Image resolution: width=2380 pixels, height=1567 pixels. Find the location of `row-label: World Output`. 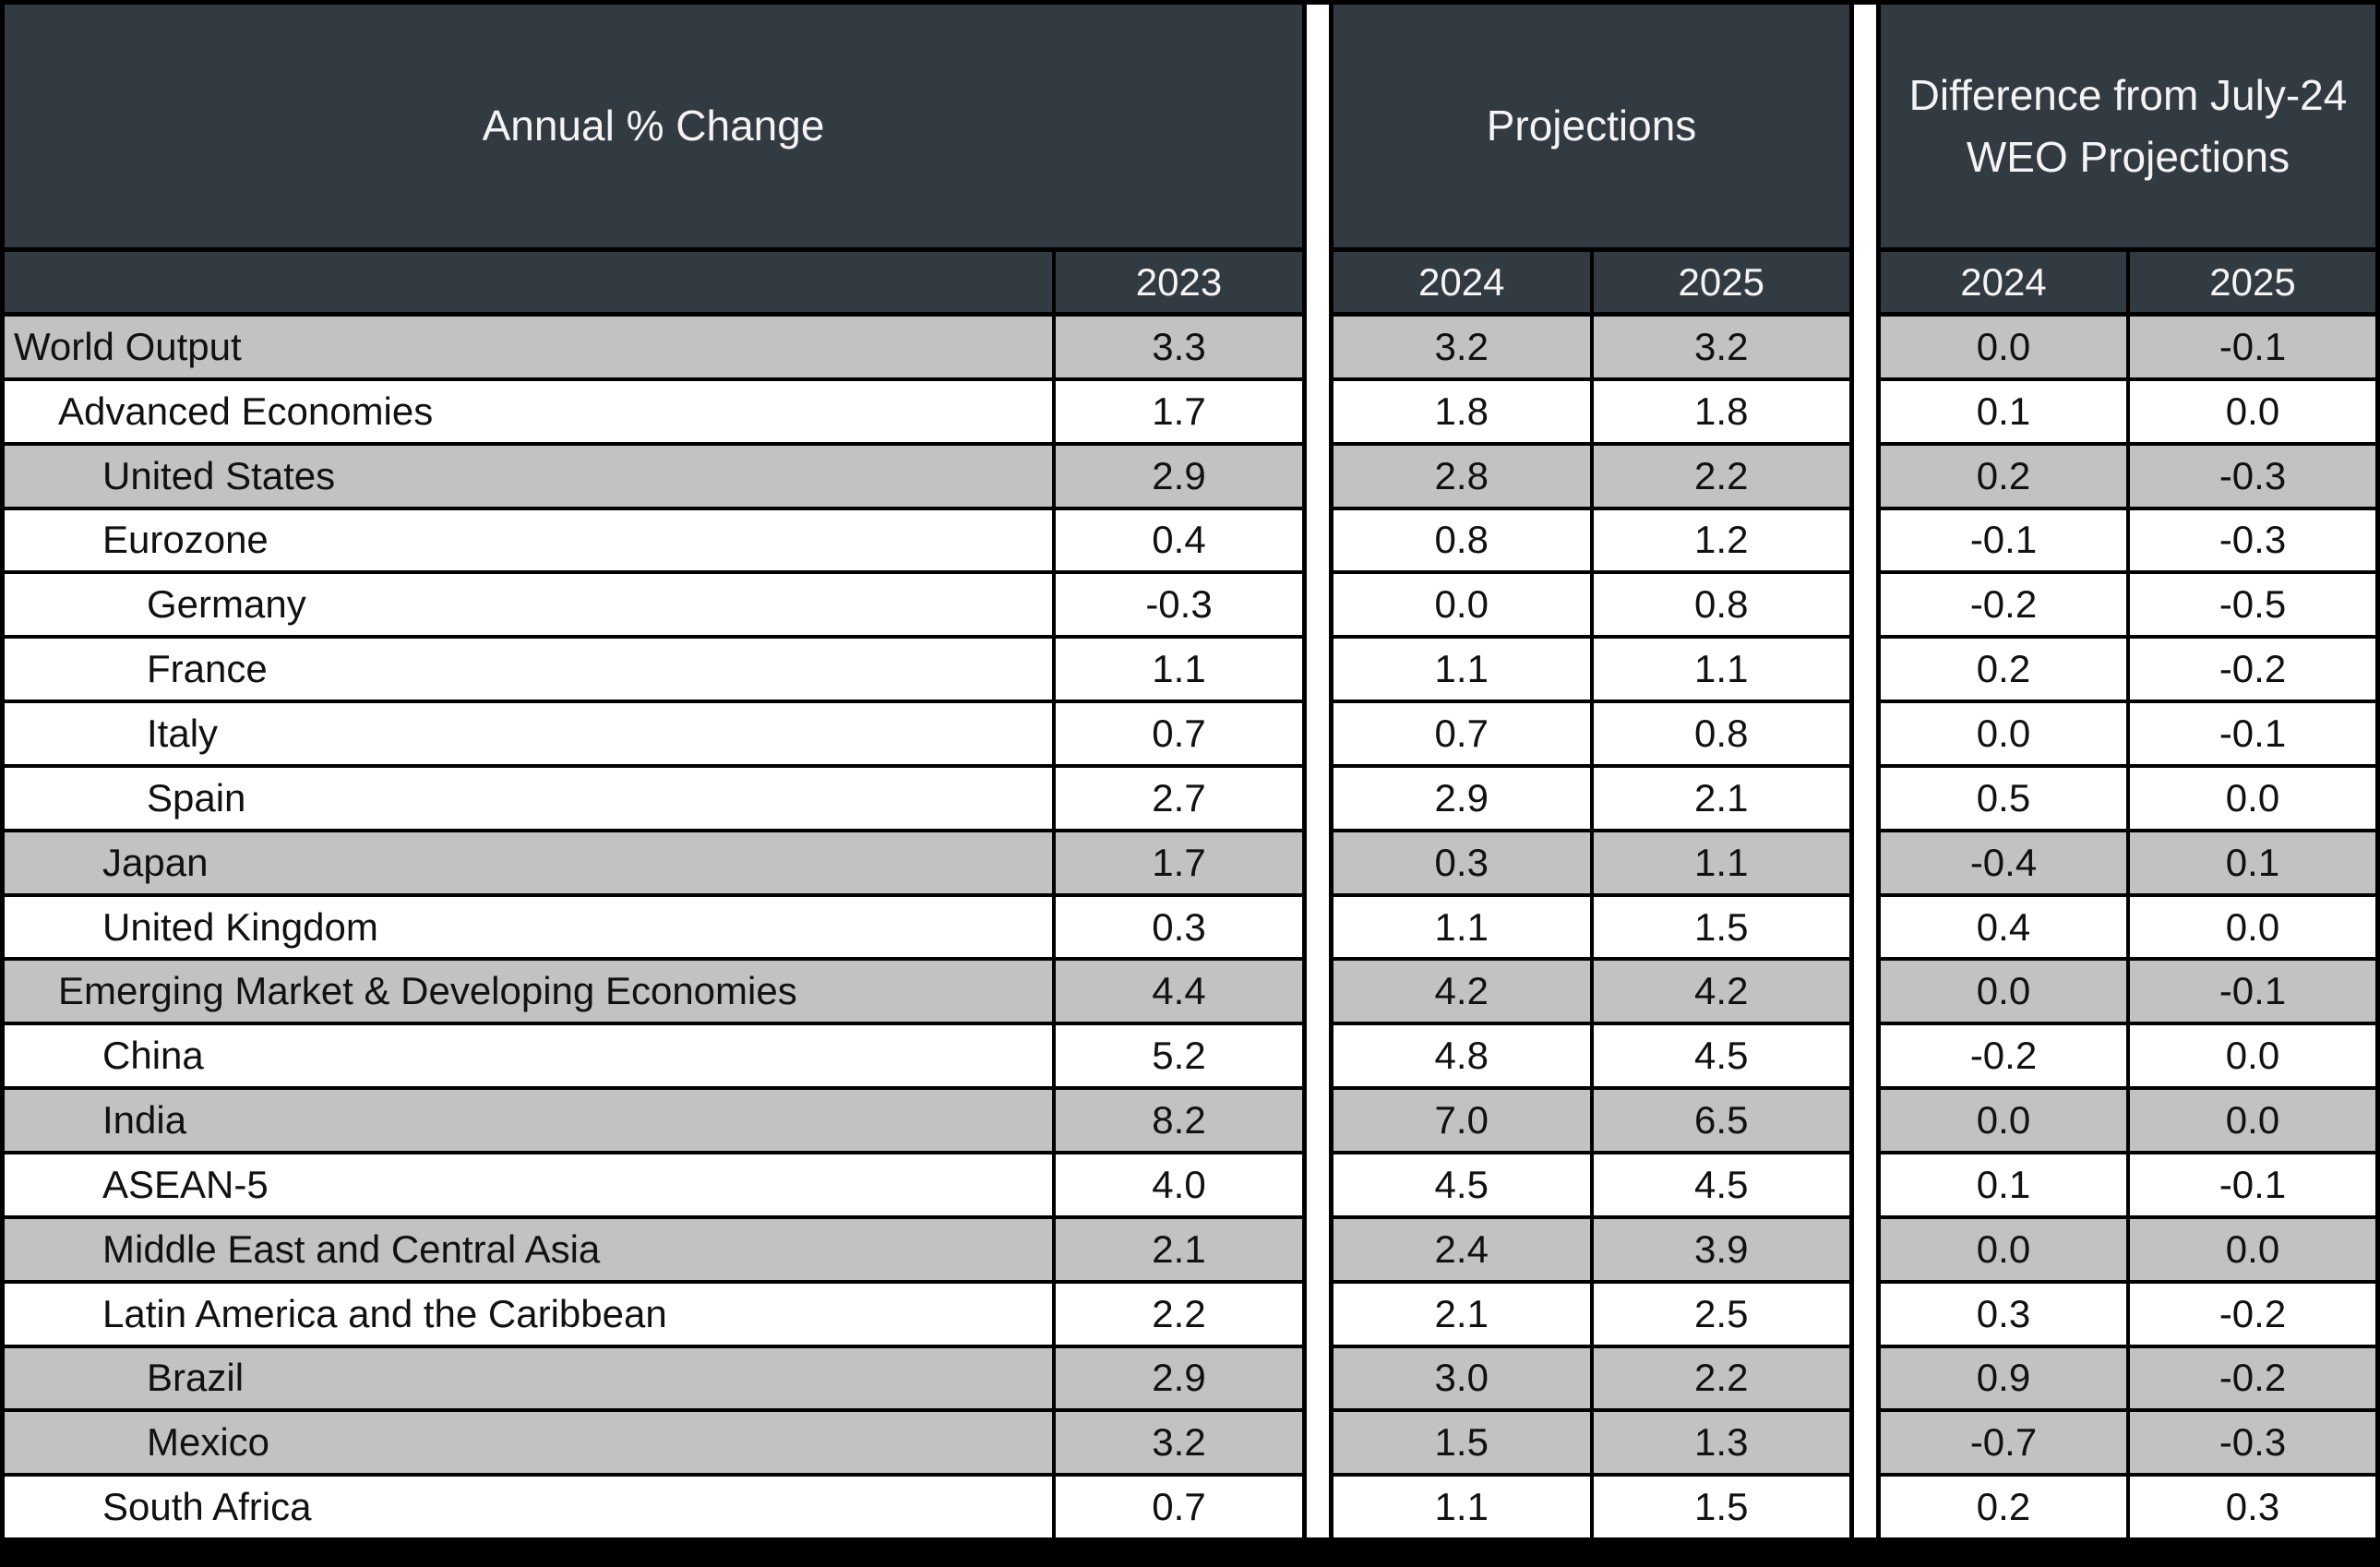

row-label: World Output is located at coordinates (128, 346).